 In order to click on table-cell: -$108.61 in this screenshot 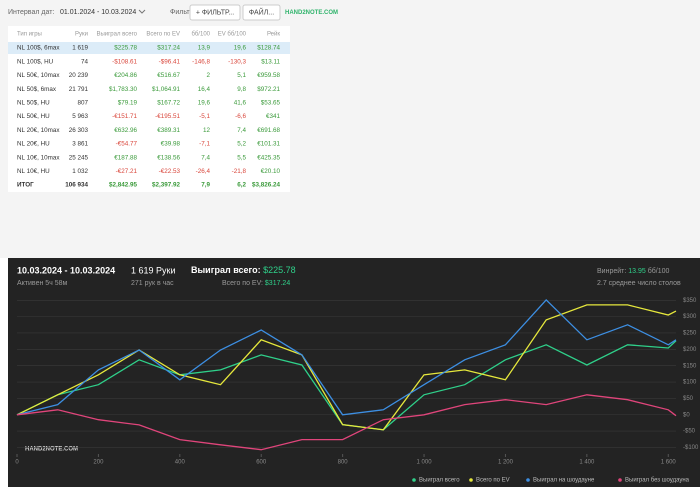, I will do `click(124, 61)`.